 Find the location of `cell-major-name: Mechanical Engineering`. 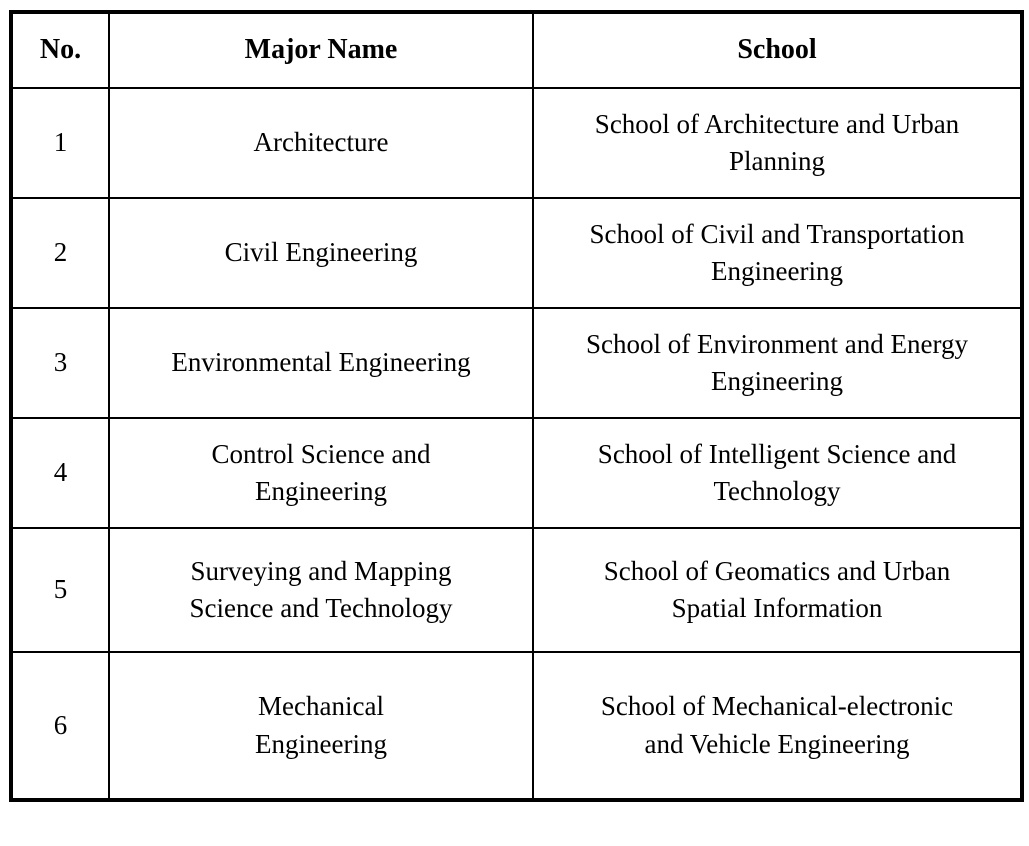

cell-major-name: Mechanical Engineering is located at coordinates (321, 726).